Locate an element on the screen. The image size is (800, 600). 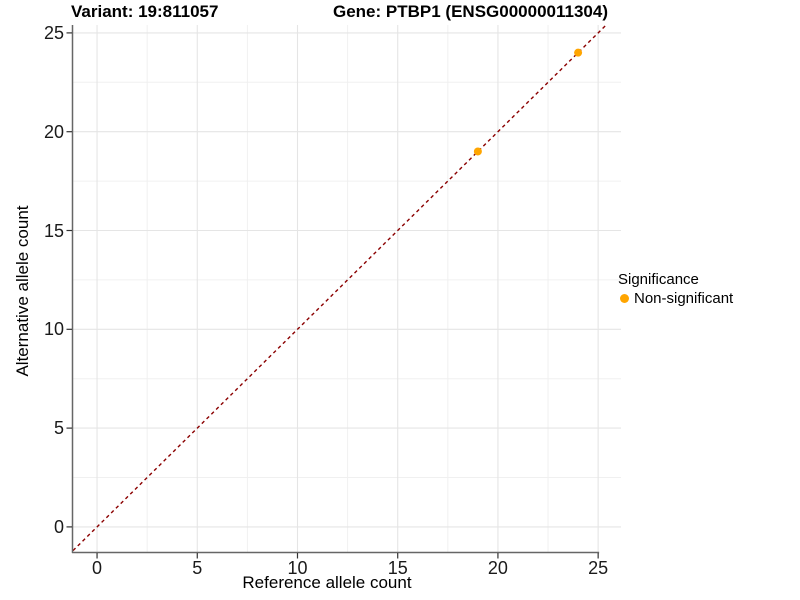
x-tick-label: 0 is located at coordinates (97, 568).